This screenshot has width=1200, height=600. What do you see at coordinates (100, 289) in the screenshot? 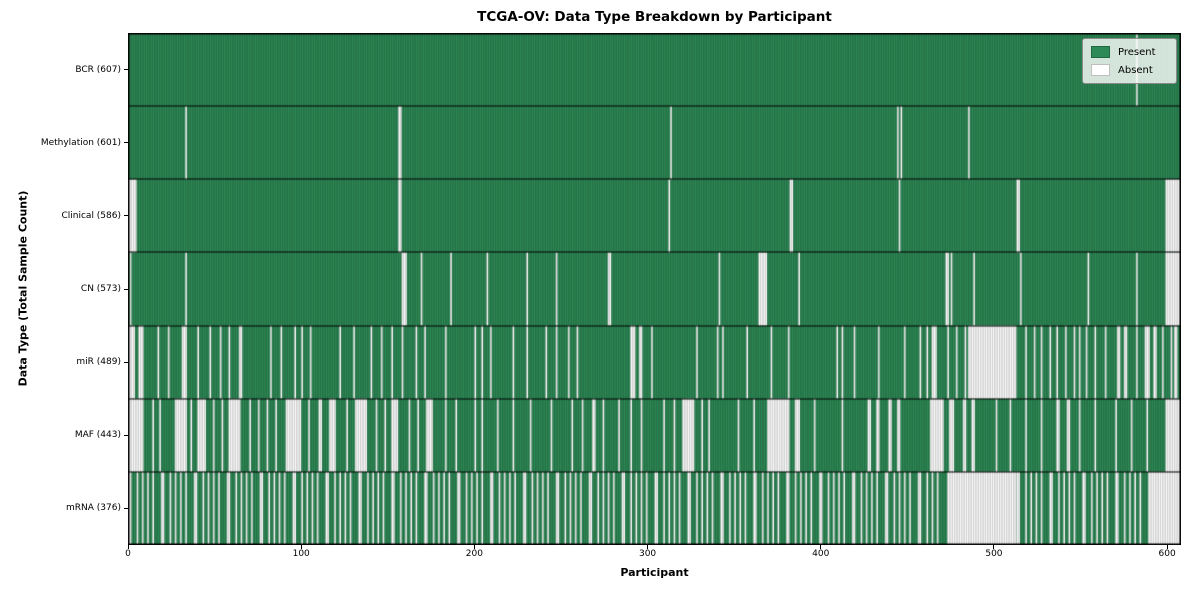
I see `y-tick-label: CN (573)` at bounding box center [100, 289].